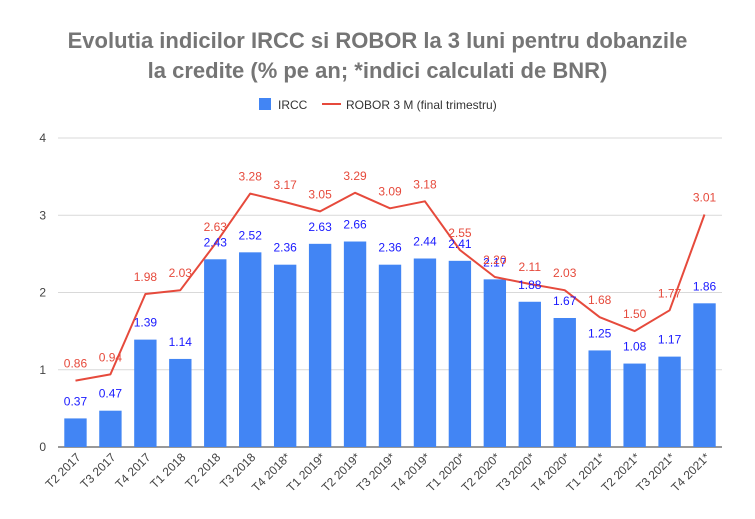 Image resolution: width=755 pixels, height=519 pixels. Describe the element at coordinates (670, 293) in the screenshot. I see `line-data-label: 1.77` at that location.